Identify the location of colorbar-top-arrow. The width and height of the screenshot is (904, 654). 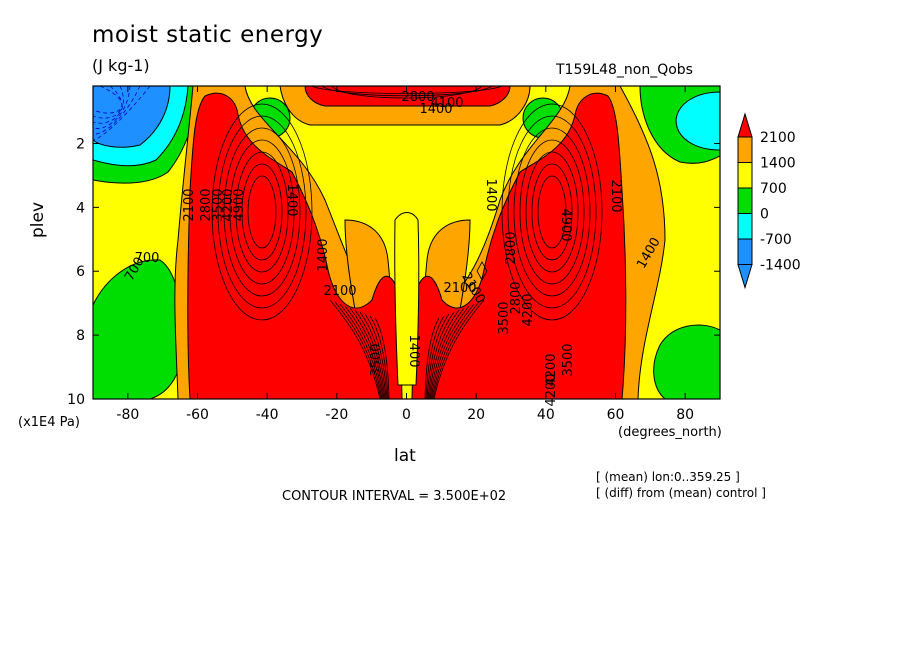
(745, 125).